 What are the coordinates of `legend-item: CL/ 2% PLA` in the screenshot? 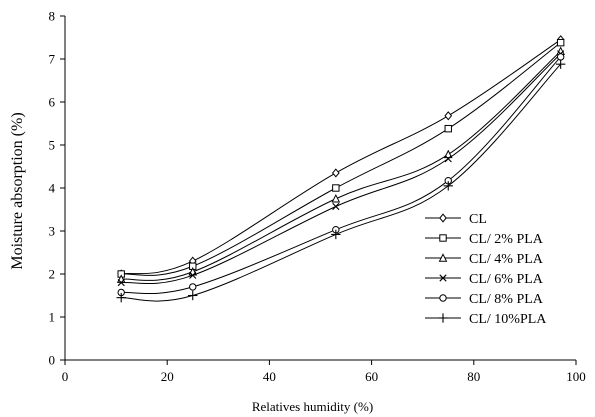 It's located at (484, 239).